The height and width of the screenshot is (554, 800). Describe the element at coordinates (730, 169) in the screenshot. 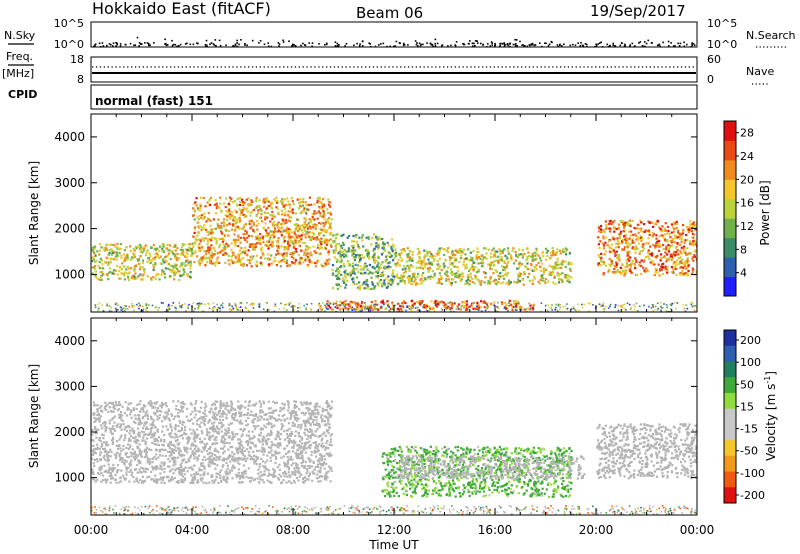

I see `colorbar-segment` at that location.